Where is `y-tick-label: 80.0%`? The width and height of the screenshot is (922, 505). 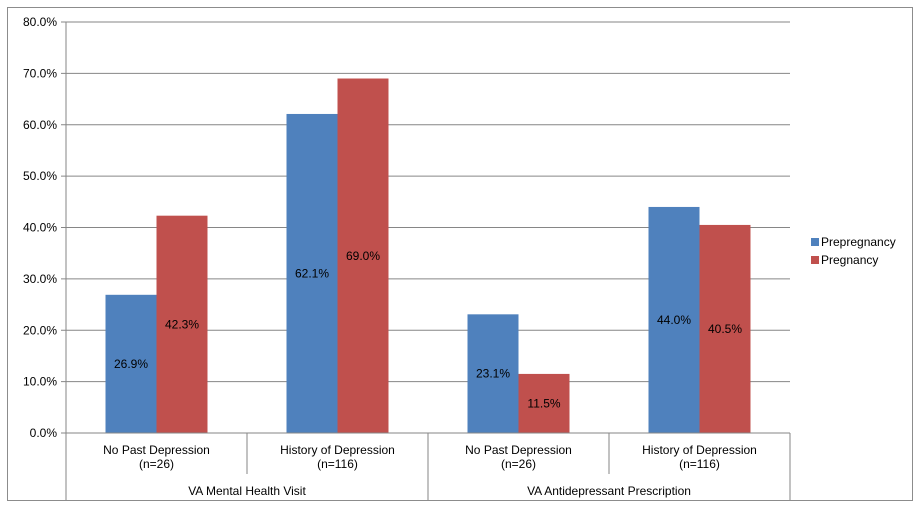
y-tick-label: 80.0% is located at coordinates (40, 22).